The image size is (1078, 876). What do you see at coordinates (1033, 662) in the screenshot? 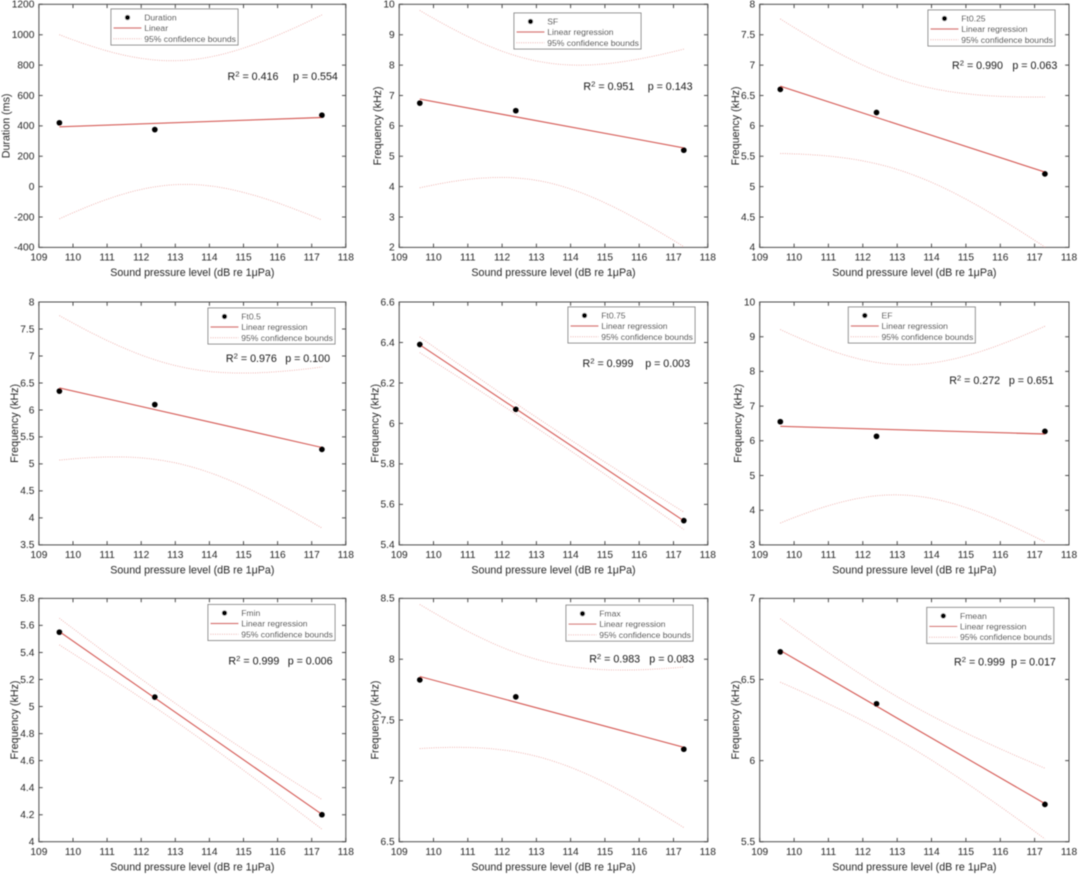
I see `svg-text: p = 0.017` at bounding box center [1033, 662].